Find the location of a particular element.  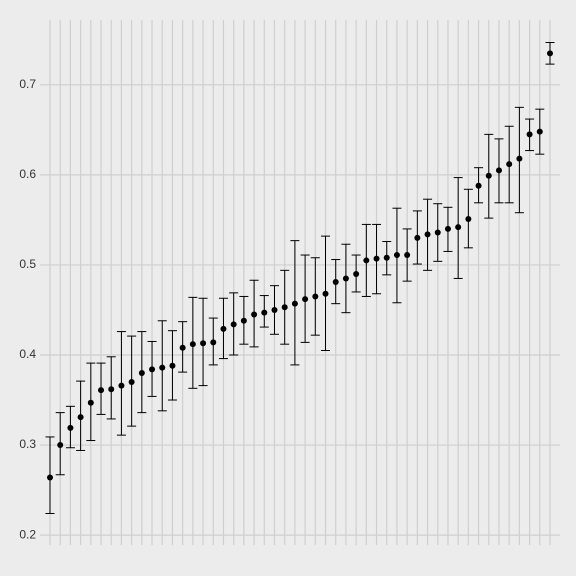

y-tick-label: 0.4 is located at coordinates (27, 354).